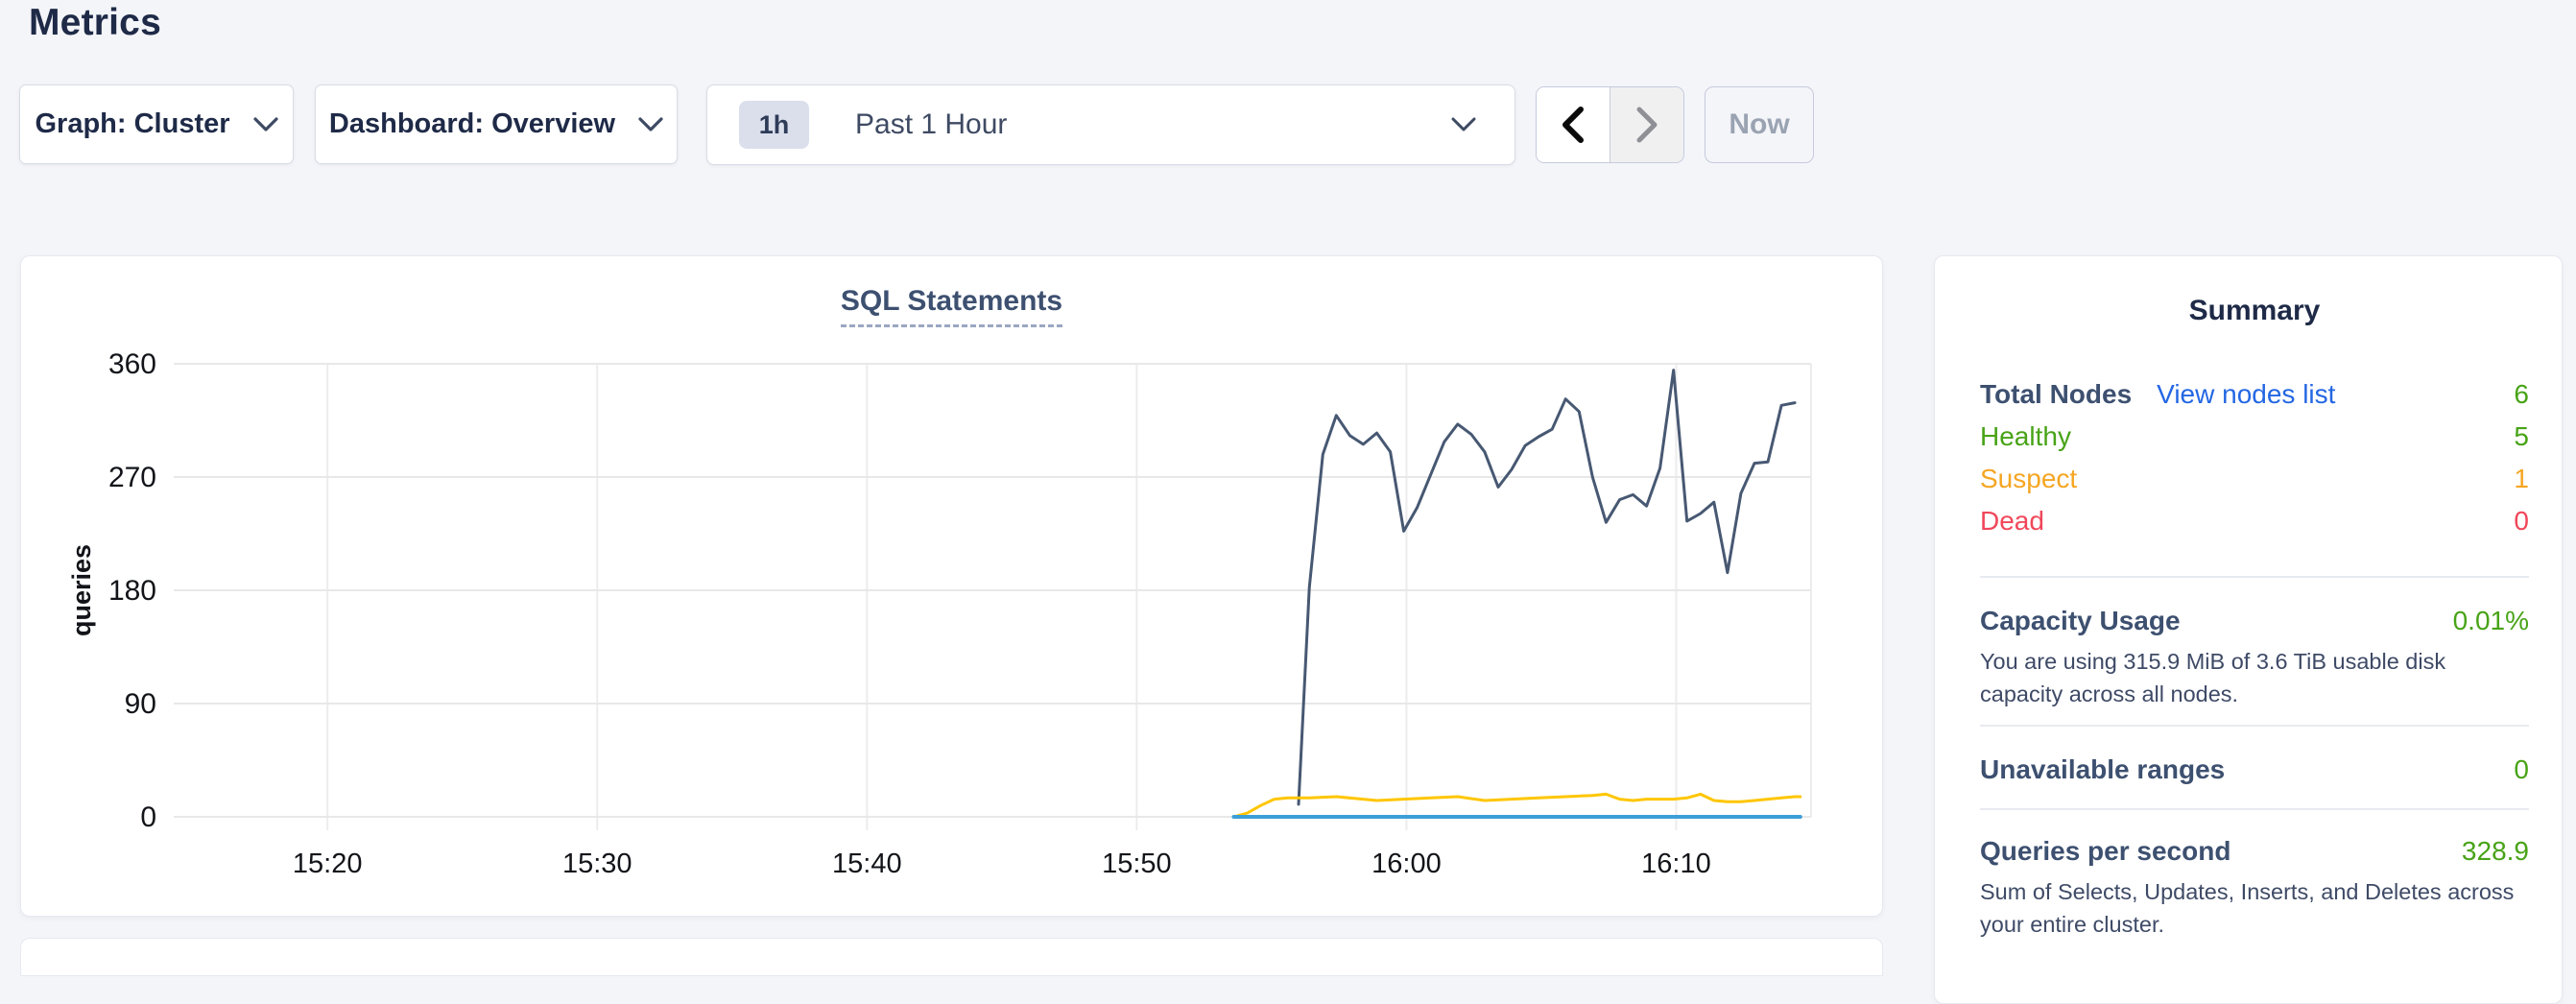  What do you see at coordinates (132, 477) in the screenshot?
I see `svg-text: 270` at bounding box center [132, 477].